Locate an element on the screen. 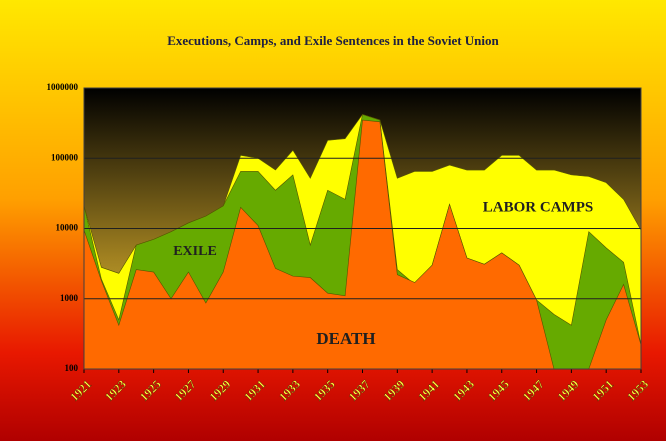  series-label: DEATH is located at coordinates (345, 338).